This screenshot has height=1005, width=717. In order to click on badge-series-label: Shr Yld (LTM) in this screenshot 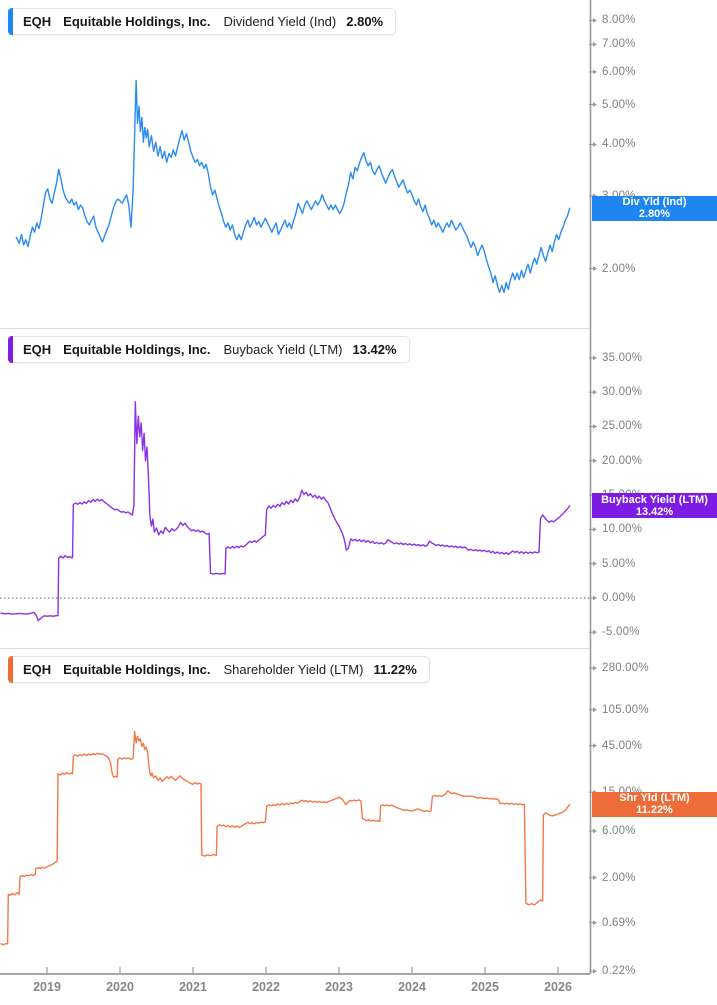, I will do `click(654, 798)`.